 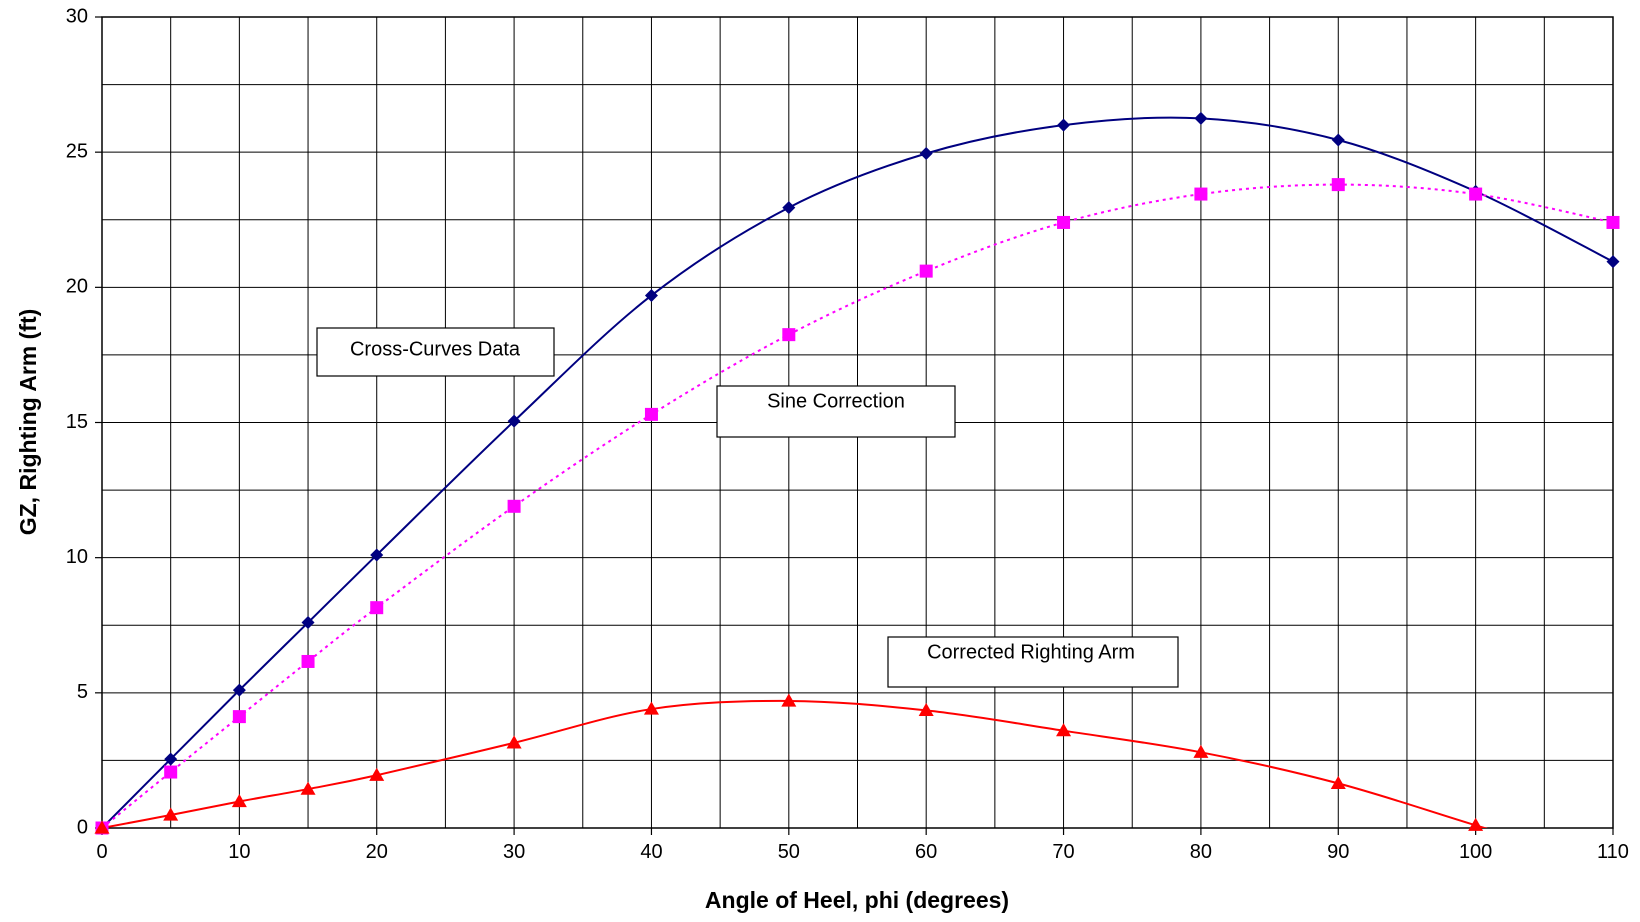 I want to click on x-tick-label: 30, so click(x=514, y=852).